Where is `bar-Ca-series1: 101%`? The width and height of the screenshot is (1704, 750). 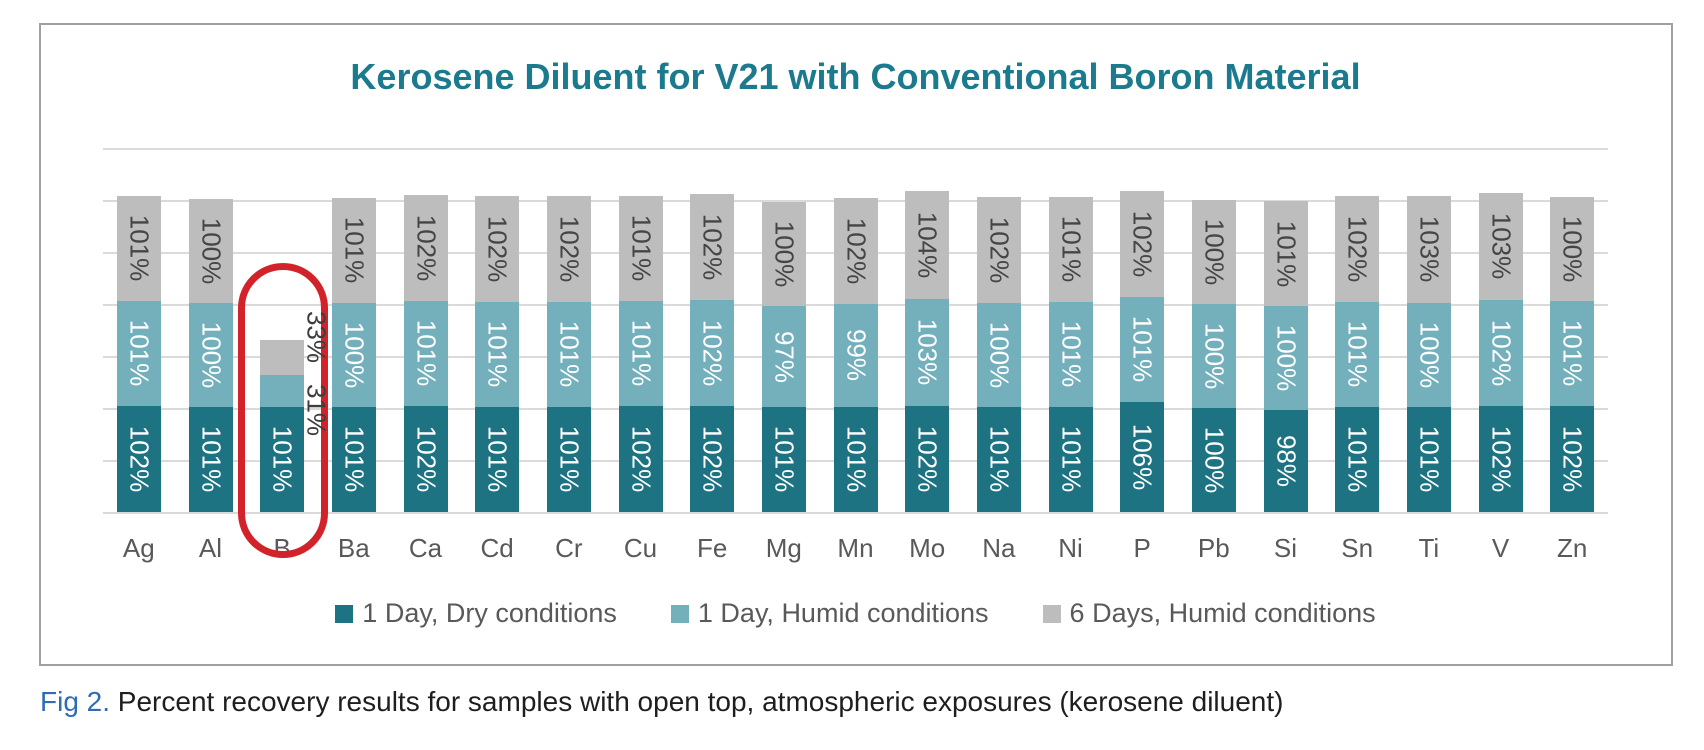
bar-Ca-series1: 101% is located at coordinates (425, 353).